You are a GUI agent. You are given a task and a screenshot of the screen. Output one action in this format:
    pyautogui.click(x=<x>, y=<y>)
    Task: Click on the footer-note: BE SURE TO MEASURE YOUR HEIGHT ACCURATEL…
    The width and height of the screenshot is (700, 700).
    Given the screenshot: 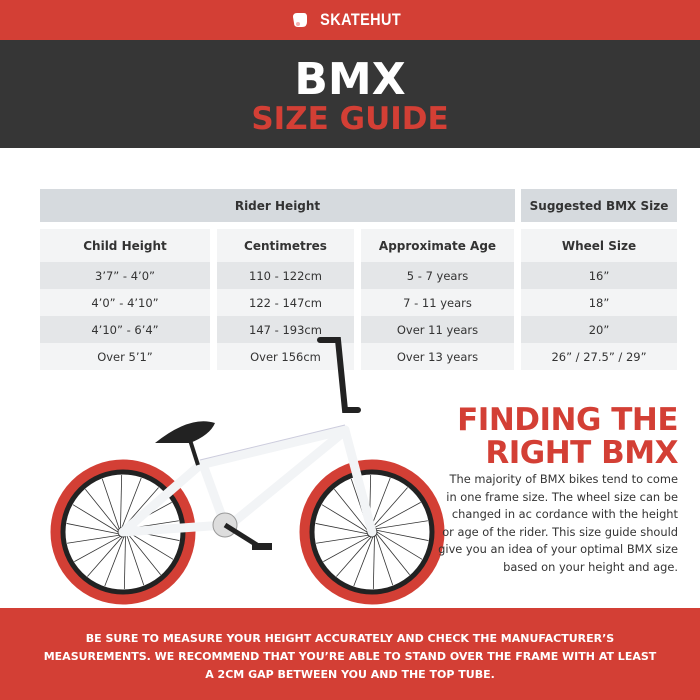 What is the action you would take?
    pyautogui.click(x=350, y=654)
    